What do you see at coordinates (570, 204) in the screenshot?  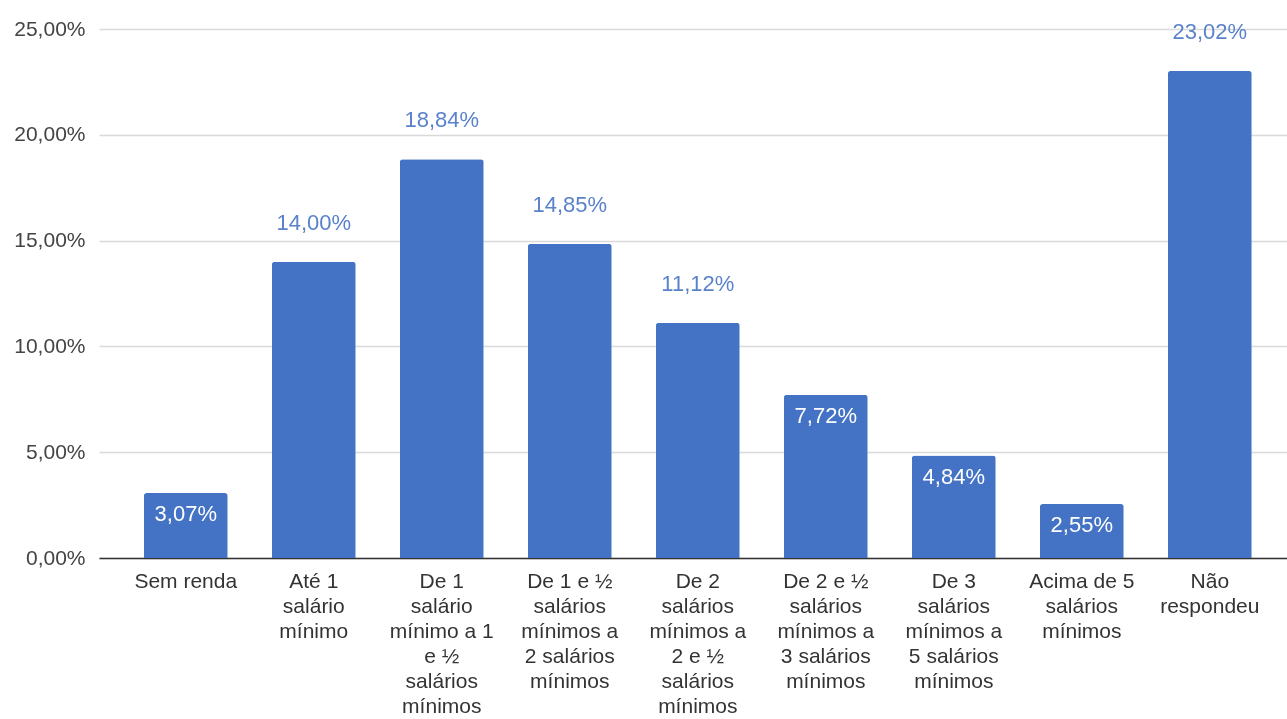 I see `data-label: 14,85%` at bounding box center [570, 204].